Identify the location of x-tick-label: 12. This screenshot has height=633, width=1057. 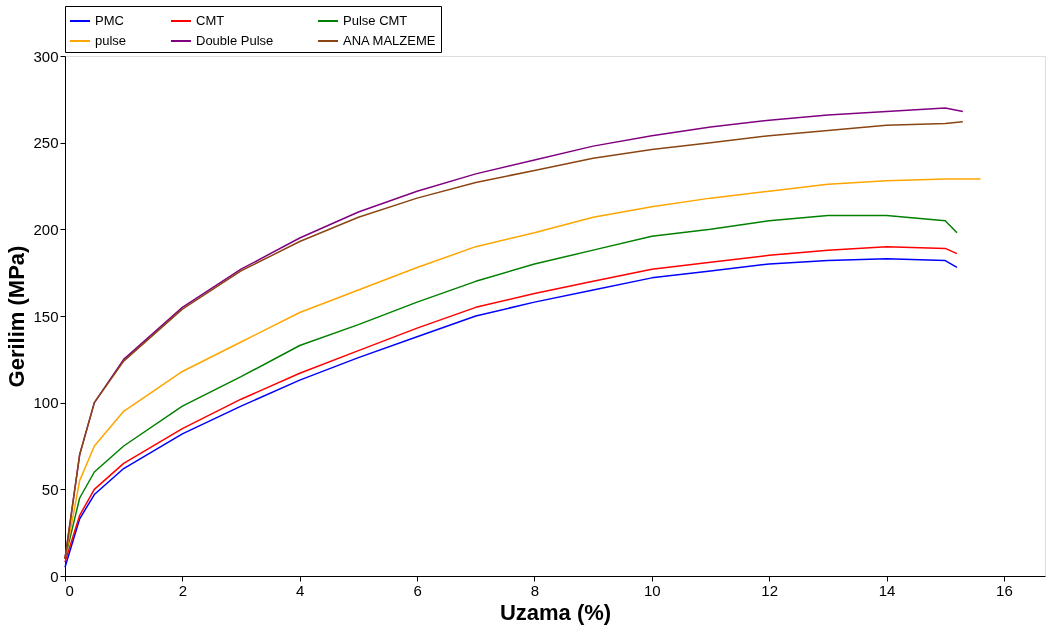
(770, 590).